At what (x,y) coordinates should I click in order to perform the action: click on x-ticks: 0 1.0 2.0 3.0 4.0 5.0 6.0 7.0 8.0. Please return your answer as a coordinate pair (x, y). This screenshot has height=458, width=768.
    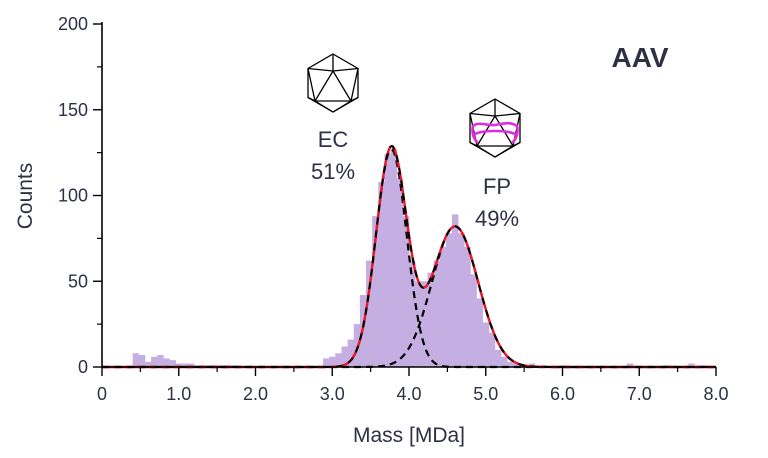
    Looking at the image, I should click on (413, 385).